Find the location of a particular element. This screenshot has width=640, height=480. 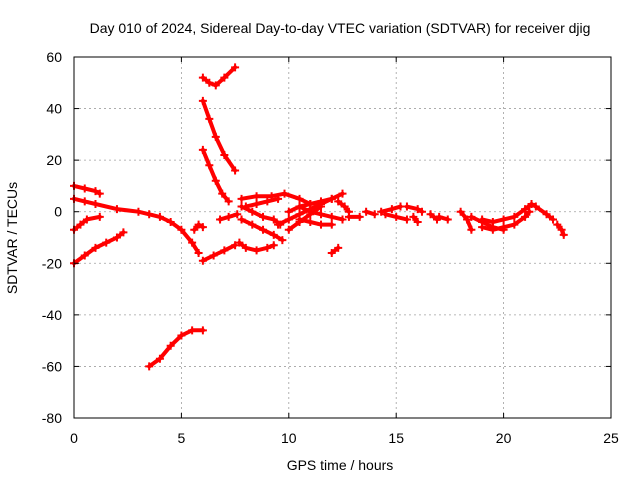

x-tick-label: 5 is located at coordinates (182, 438).